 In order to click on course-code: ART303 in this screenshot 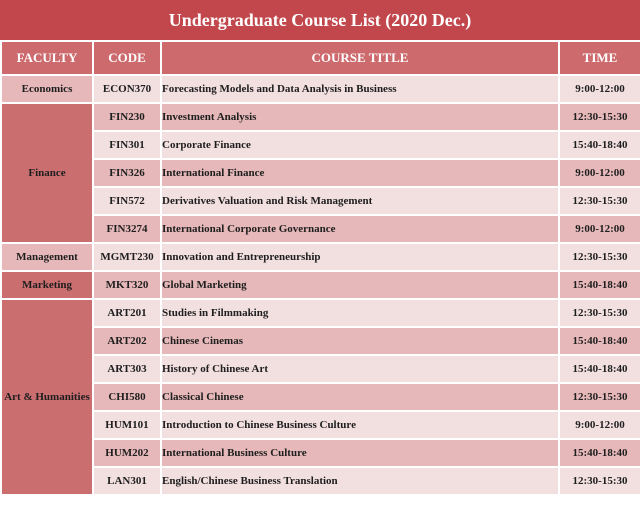, I will do `click(127, 369)`.